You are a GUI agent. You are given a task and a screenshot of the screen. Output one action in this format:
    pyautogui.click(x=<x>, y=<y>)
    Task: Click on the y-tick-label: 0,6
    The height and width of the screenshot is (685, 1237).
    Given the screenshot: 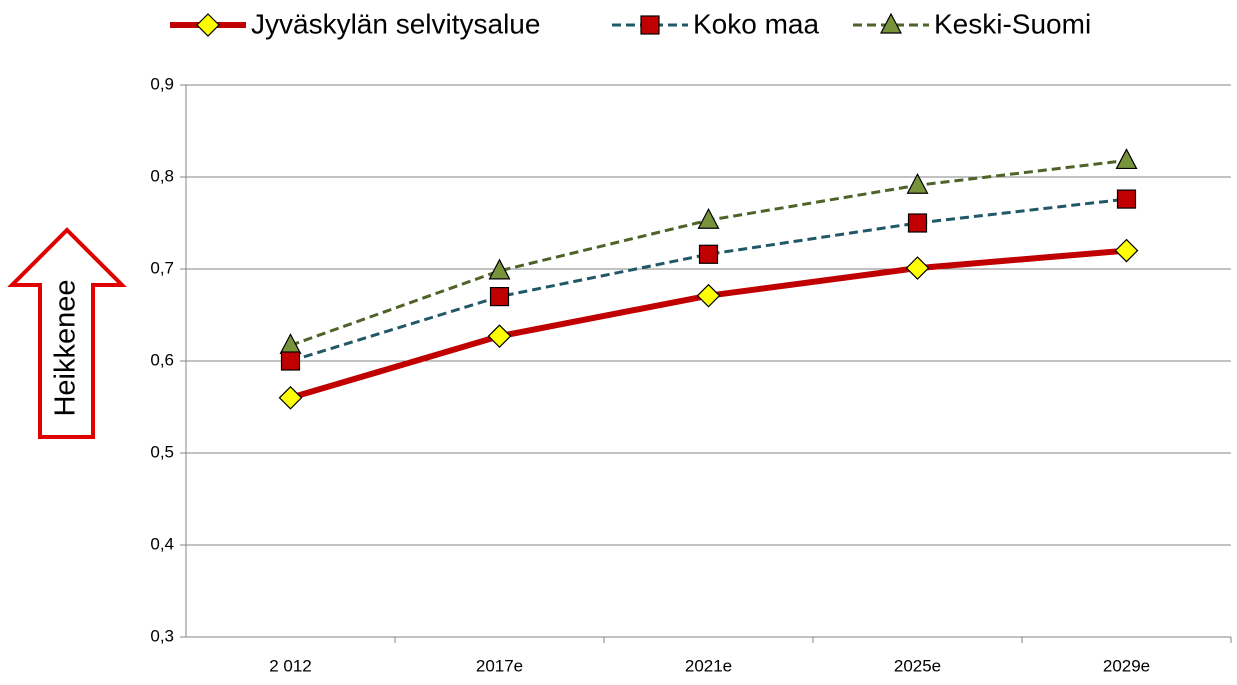 What is the action you would take?
    pyautogui.click(x=162, y=359)
    